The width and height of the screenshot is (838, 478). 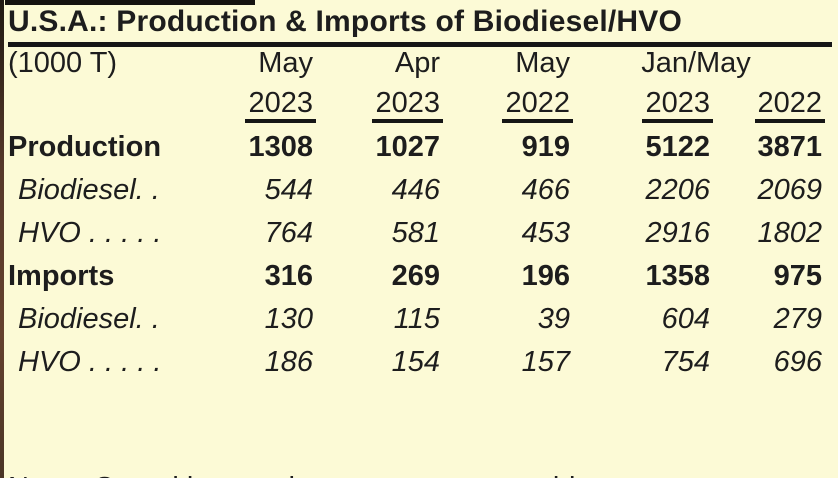 What do you see at coordinates (790, 190) in the screenshot?
I see `cell-value: 2069` at bounding box center [790, 190].